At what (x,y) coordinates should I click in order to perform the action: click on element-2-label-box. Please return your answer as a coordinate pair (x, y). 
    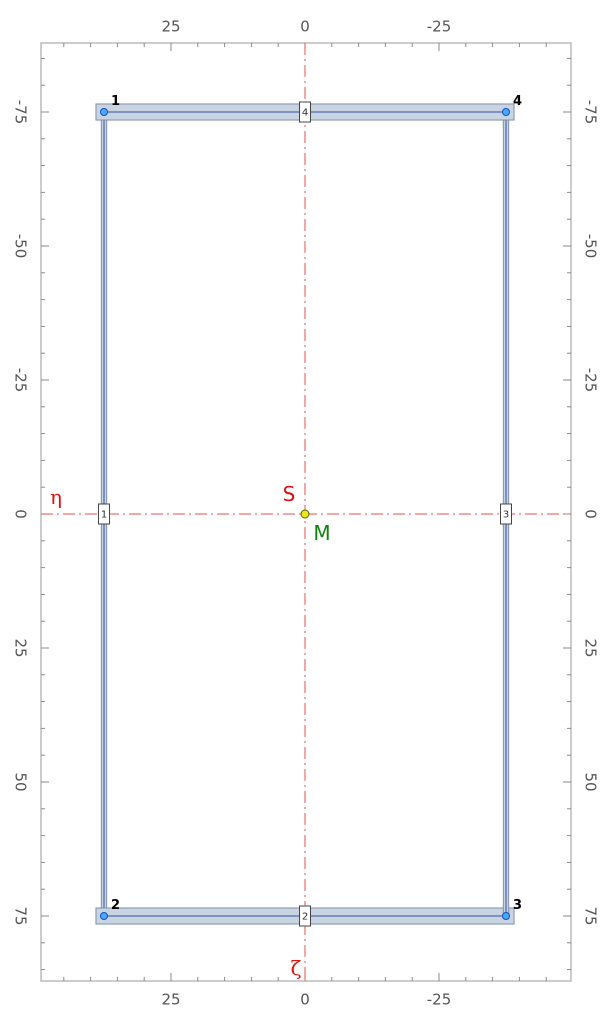
    Looking at the image, I should click on (305, 916).